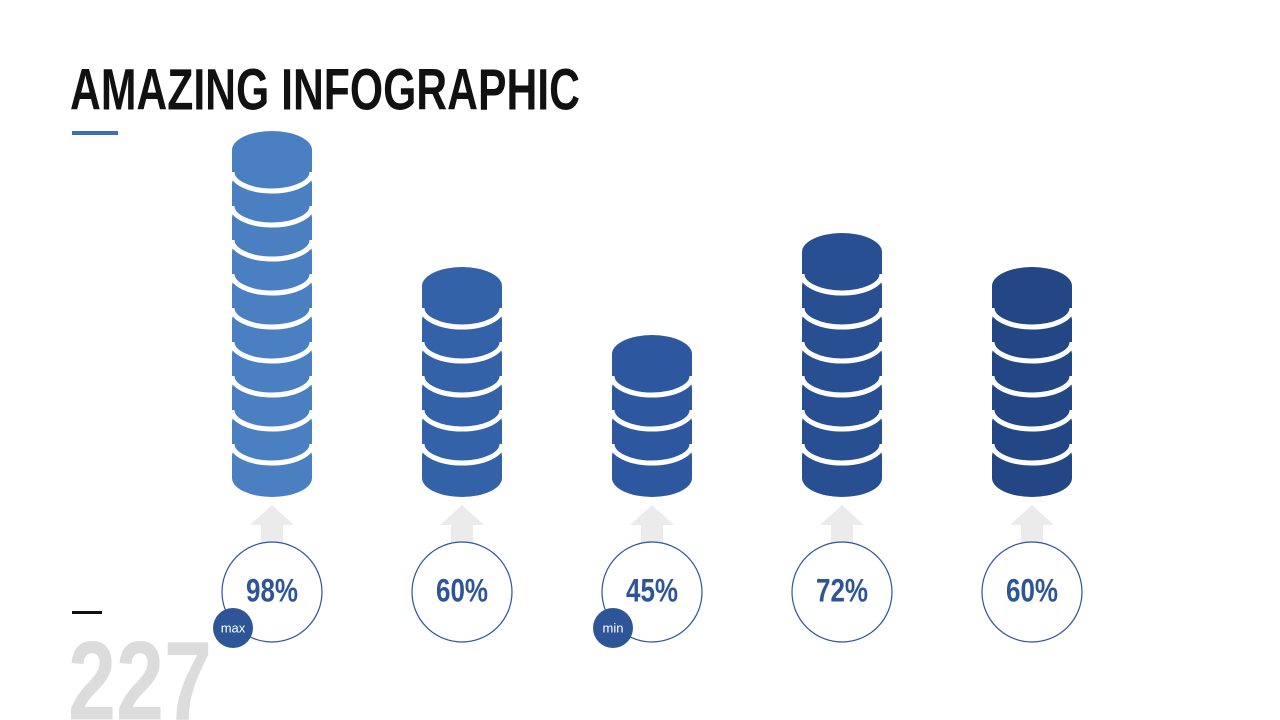  I want to click on slide-title: AMAZING INFOGRAPHIC, so click(325, 89).